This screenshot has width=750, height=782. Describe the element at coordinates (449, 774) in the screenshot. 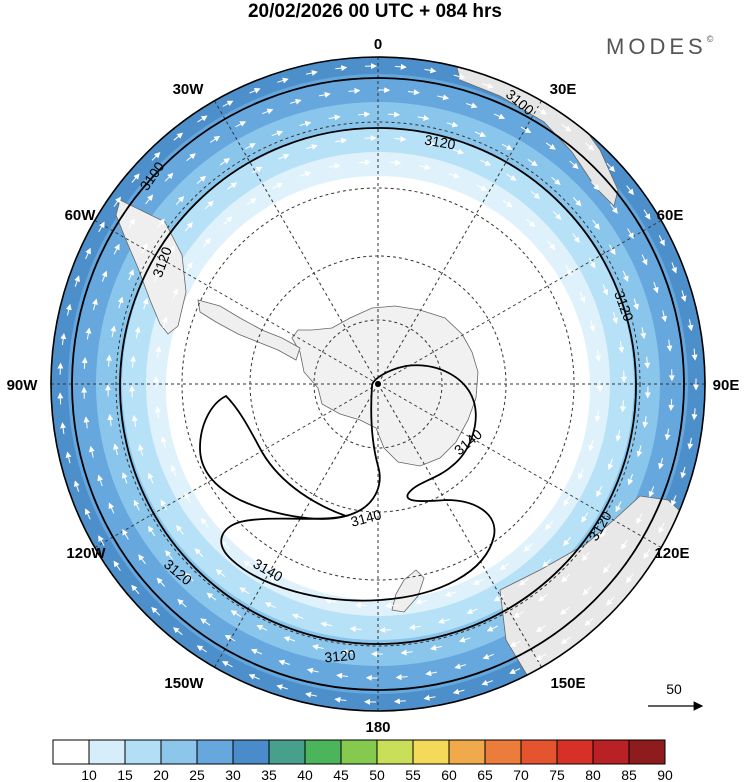

I see `colorbar-tick-label: 60` at that location.